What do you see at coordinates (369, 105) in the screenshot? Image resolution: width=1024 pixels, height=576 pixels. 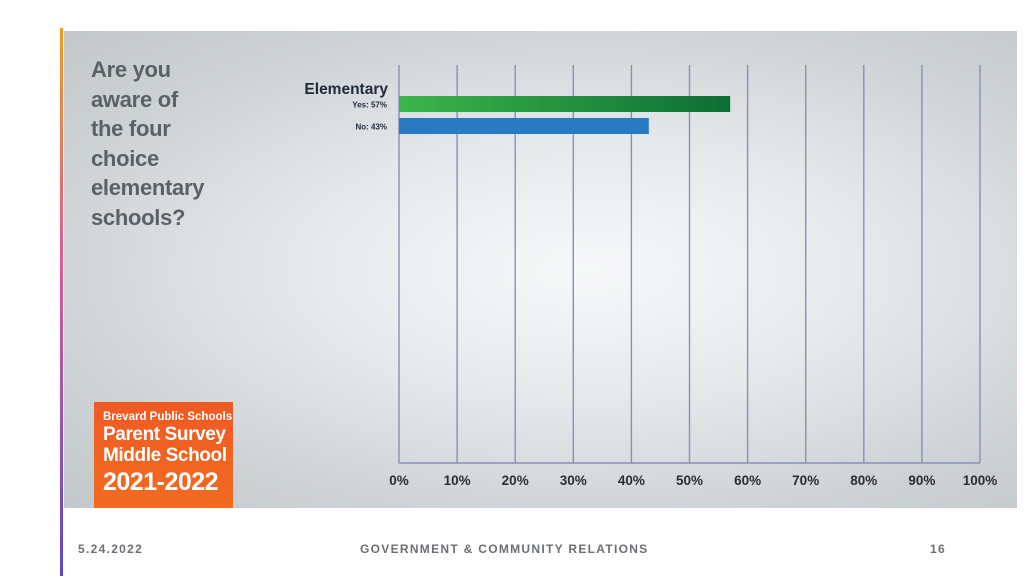 I see `category-label: Yes: 57%` at bounding box center [369, 105].